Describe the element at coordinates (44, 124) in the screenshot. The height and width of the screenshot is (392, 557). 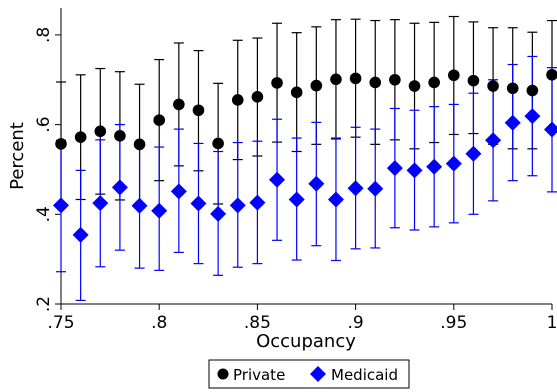
I see `y-tick-label: .6` at that location.